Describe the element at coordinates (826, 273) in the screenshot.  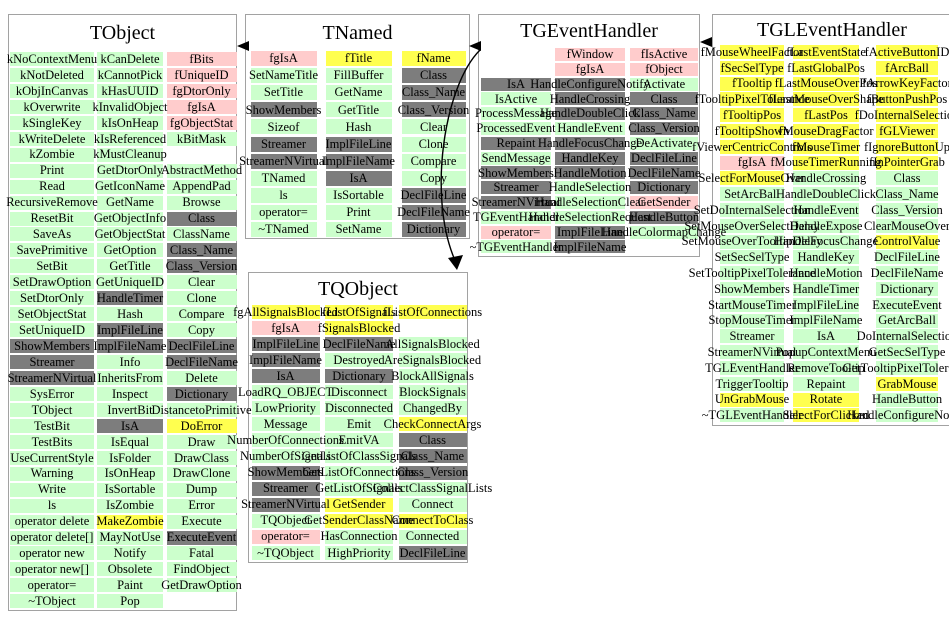
I see `member-cell: HandleMotion` at that location.